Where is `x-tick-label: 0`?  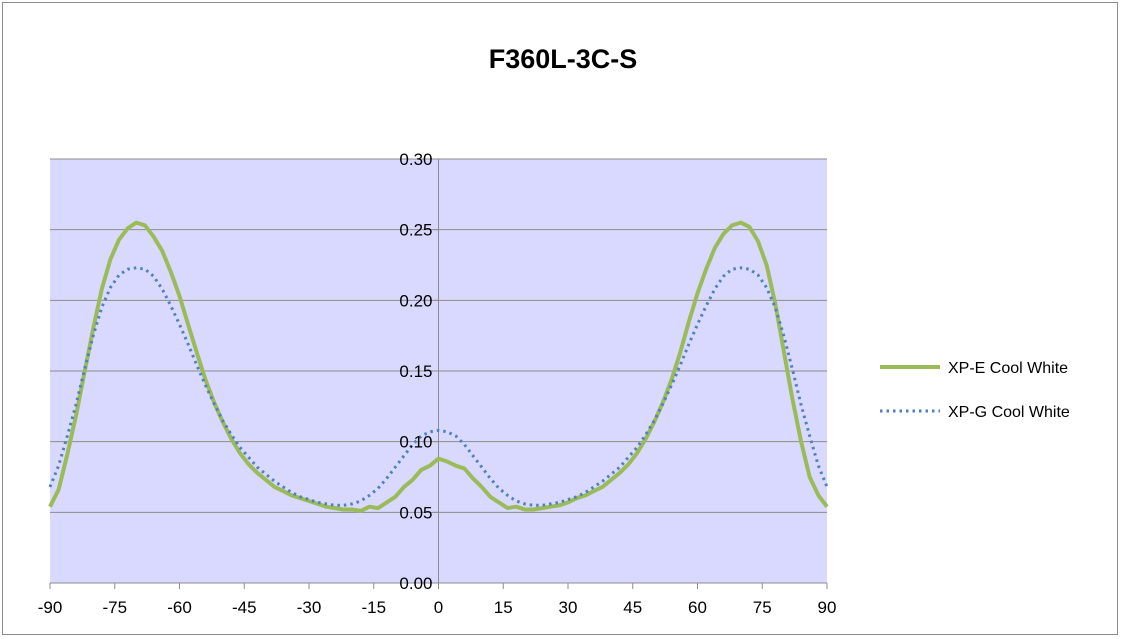
x-tick-label: 0 is located at coordinates (438, 607).